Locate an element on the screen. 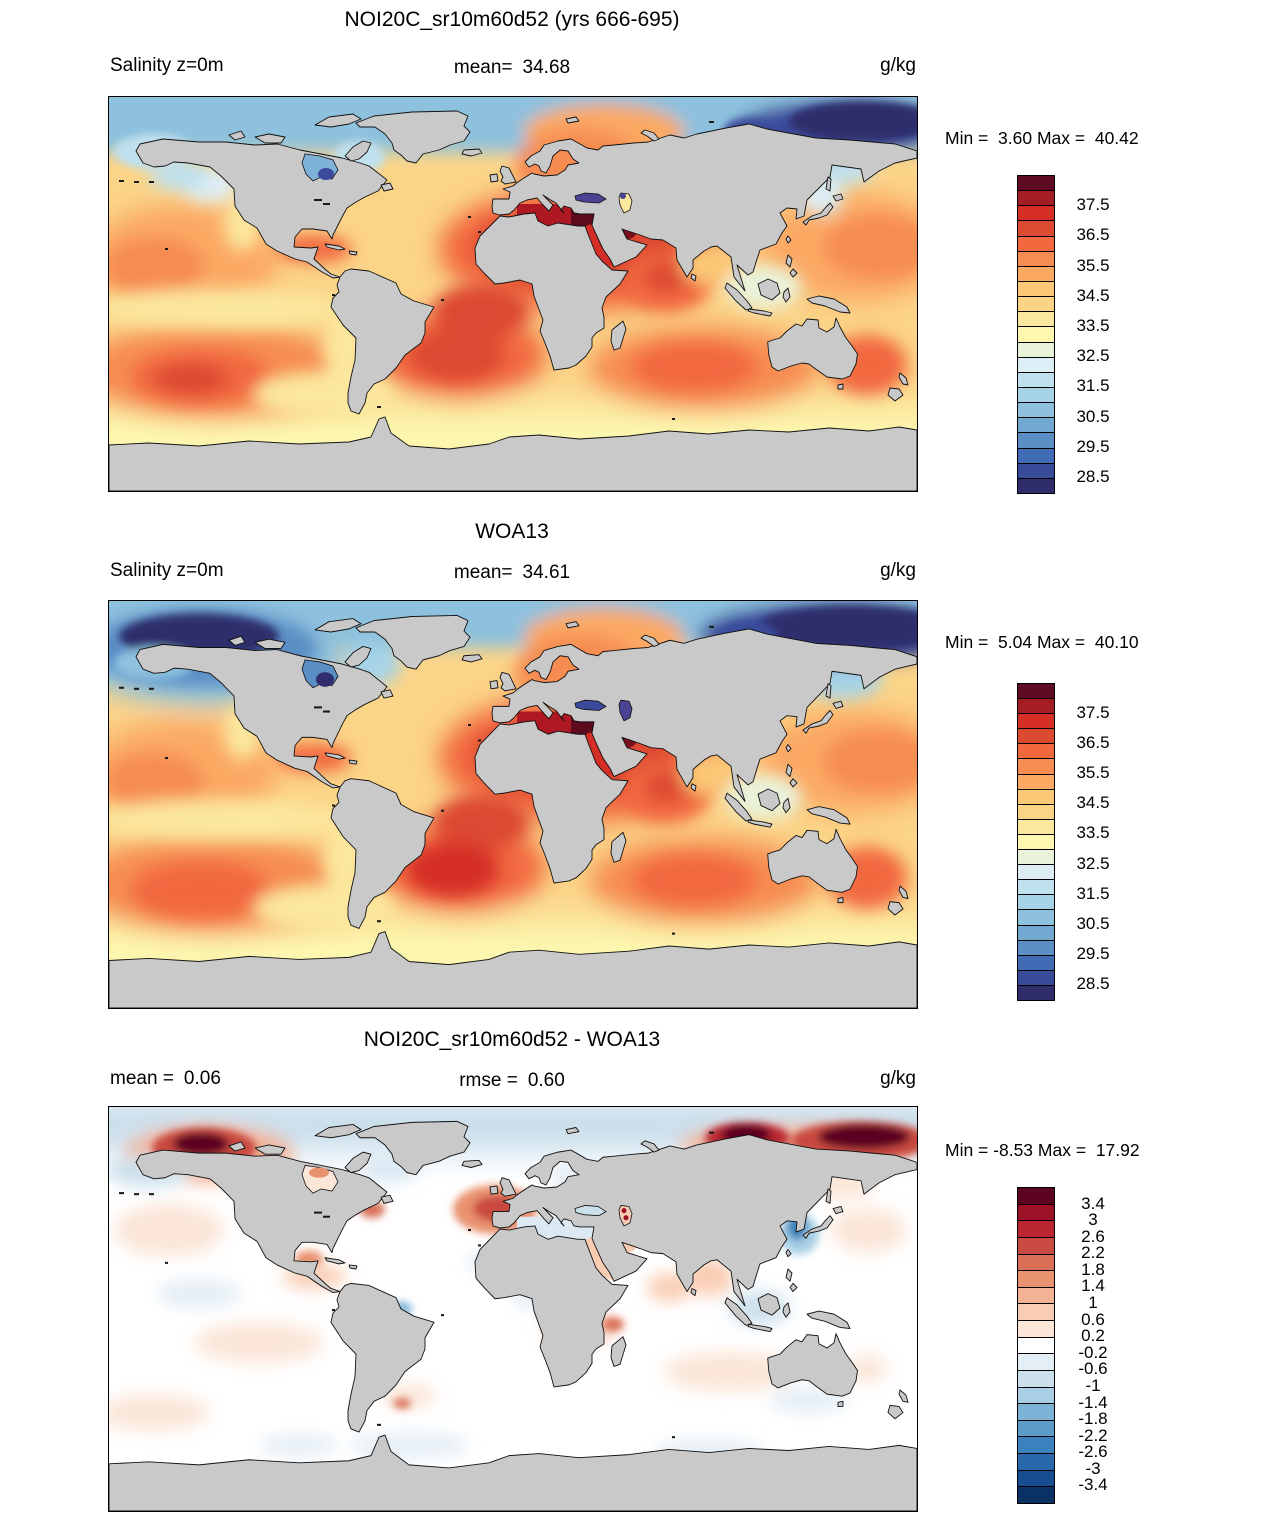 This screenshot has width=1285, height=1519. panel2-title: WOA13 is located at coordinates (512, 531).